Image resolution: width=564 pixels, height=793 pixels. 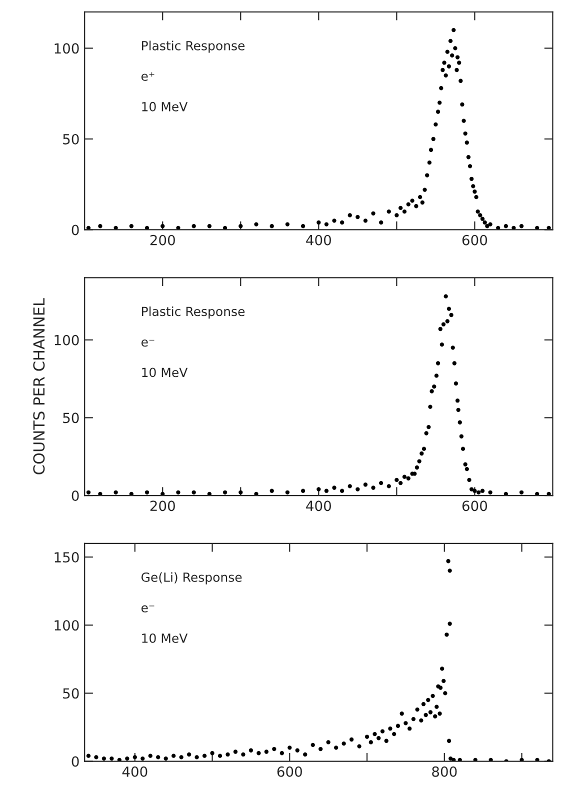 I want to click on annotation: Ge(Li) Response, so click(x=191, y=578).